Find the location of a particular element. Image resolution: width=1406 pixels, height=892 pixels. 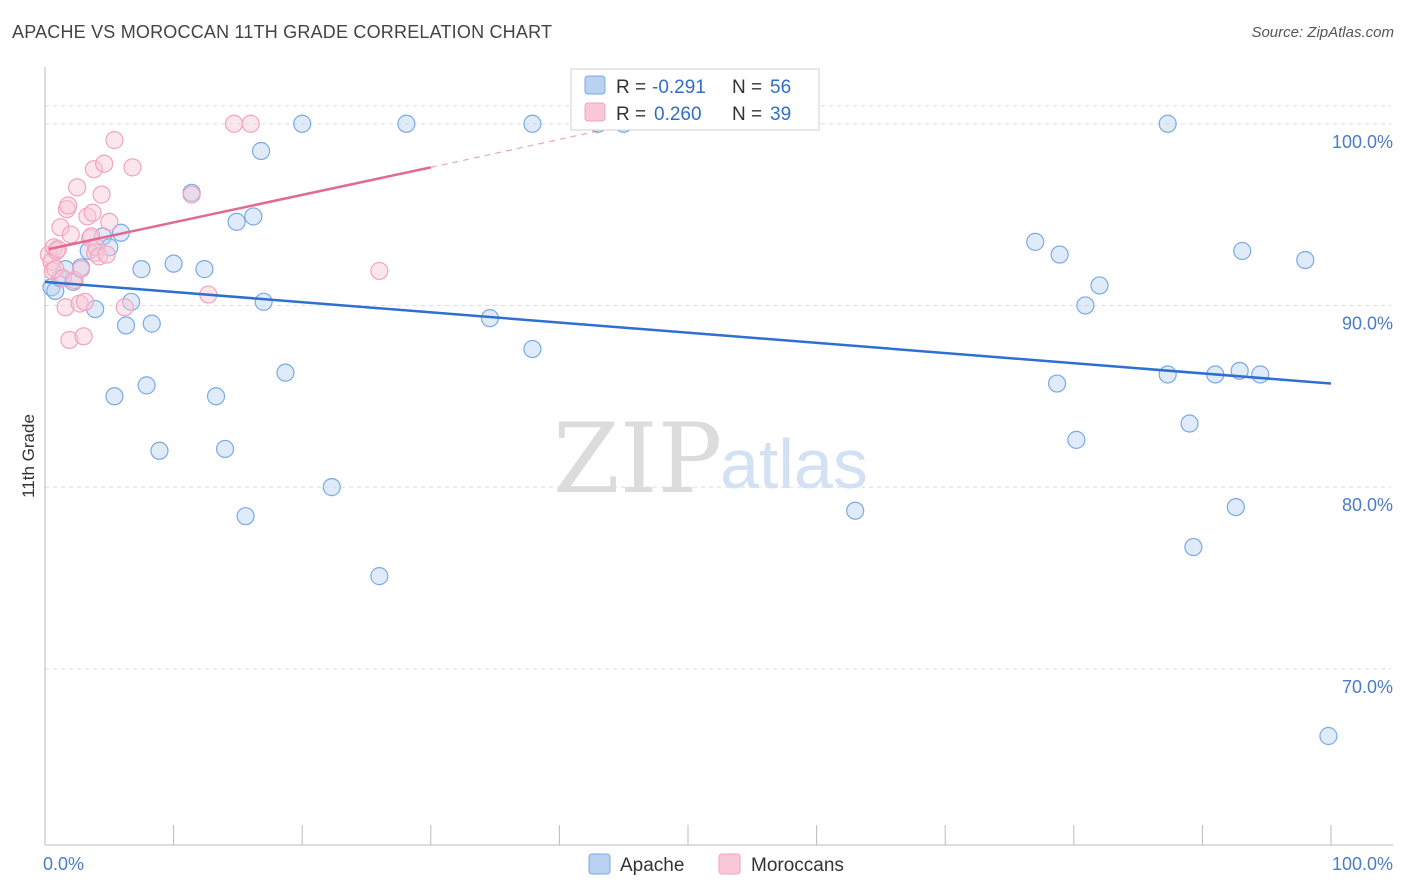

y-axis-label: 11th Grade is located at coordinates (28, 456).